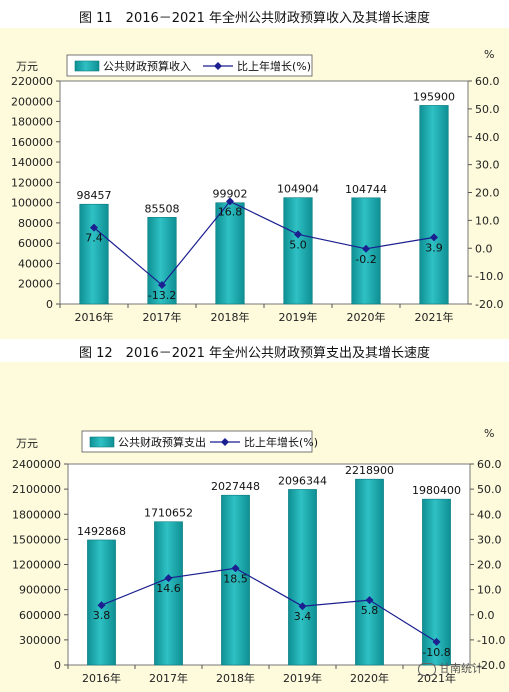  I want to click on chart2-growth-value-label: -10.8, so click(436, 652).